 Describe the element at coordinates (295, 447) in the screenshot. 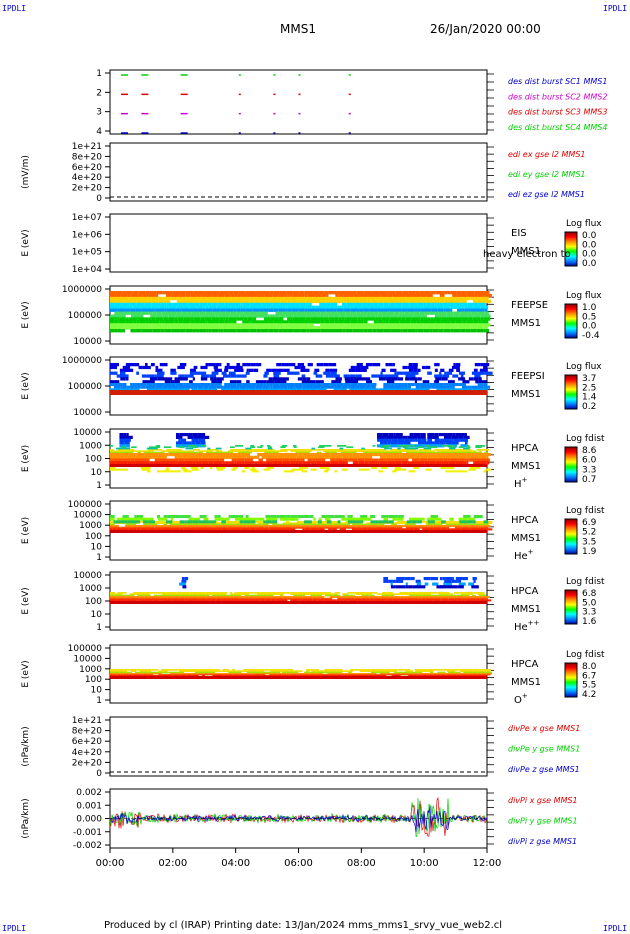

I see `hpca_h-green-speckle-pixel` at that location.